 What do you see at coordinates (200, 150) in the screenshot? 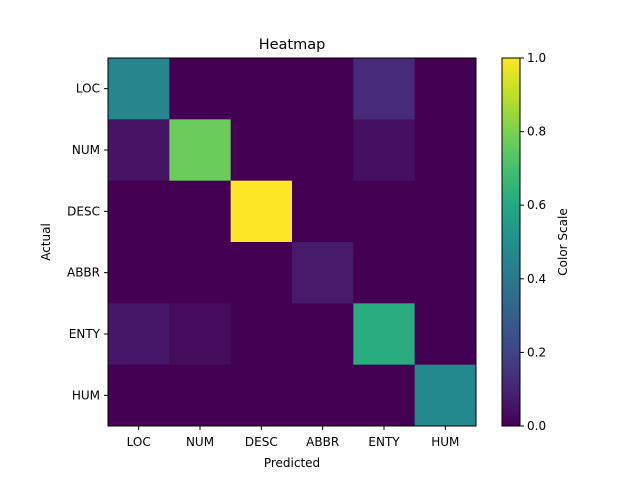
I see `heatmap-cell-num-num` at bounding box center [200, 150].